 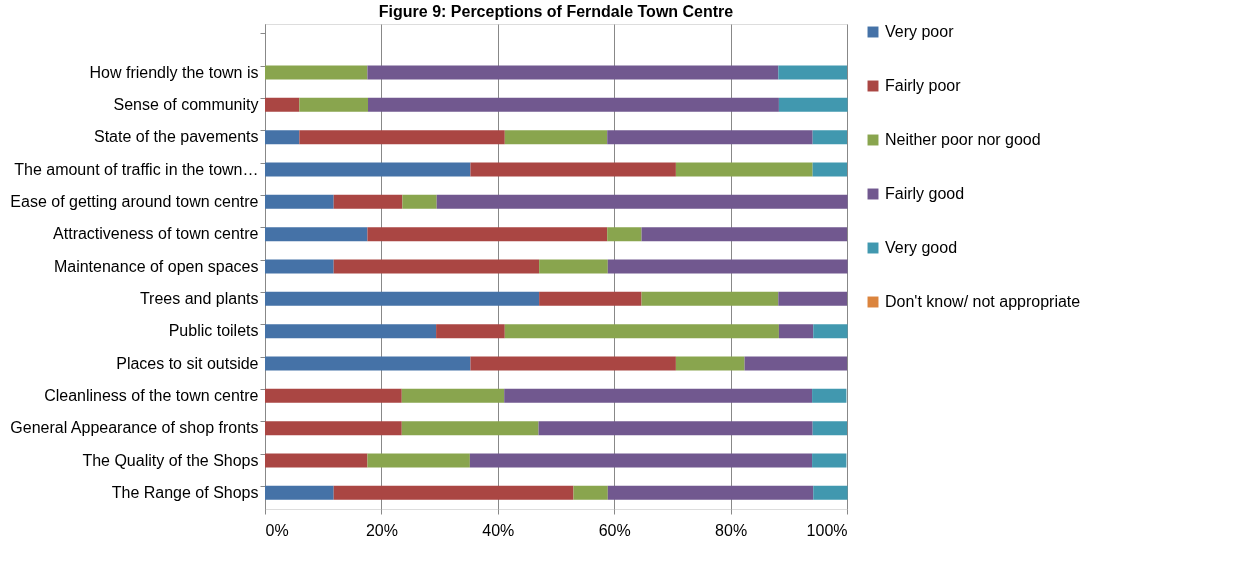 I want to click on x-tick-label: 60%, so click(x=614, y=530).